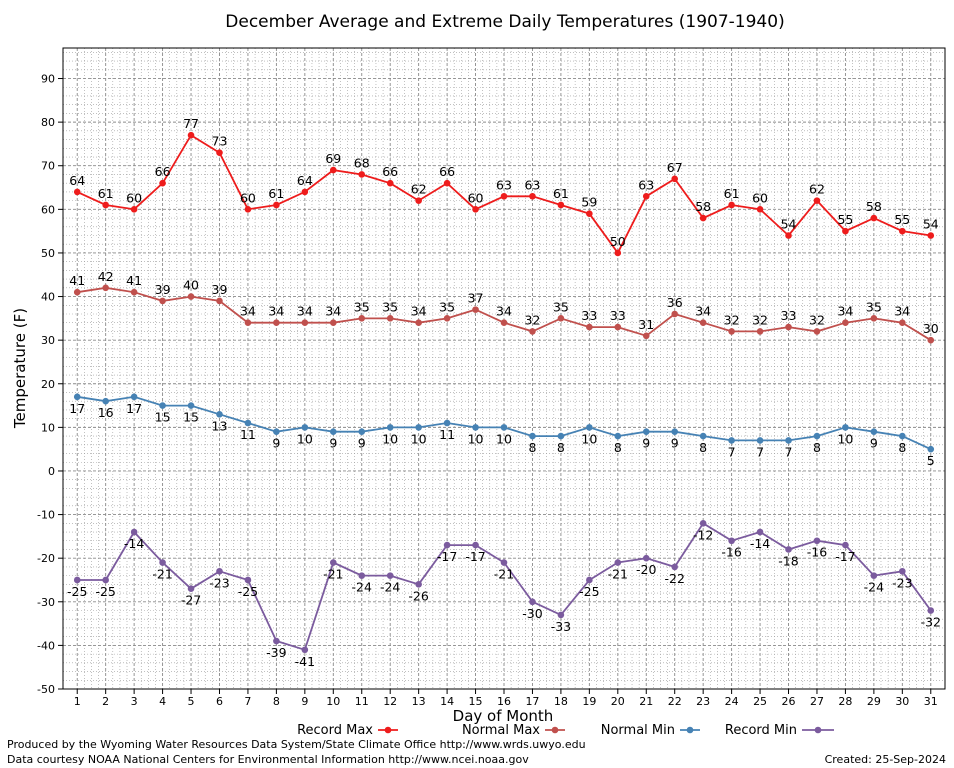 The image size is (954, 768). I want to click on x-tick-label: 19, so click(589, 701).